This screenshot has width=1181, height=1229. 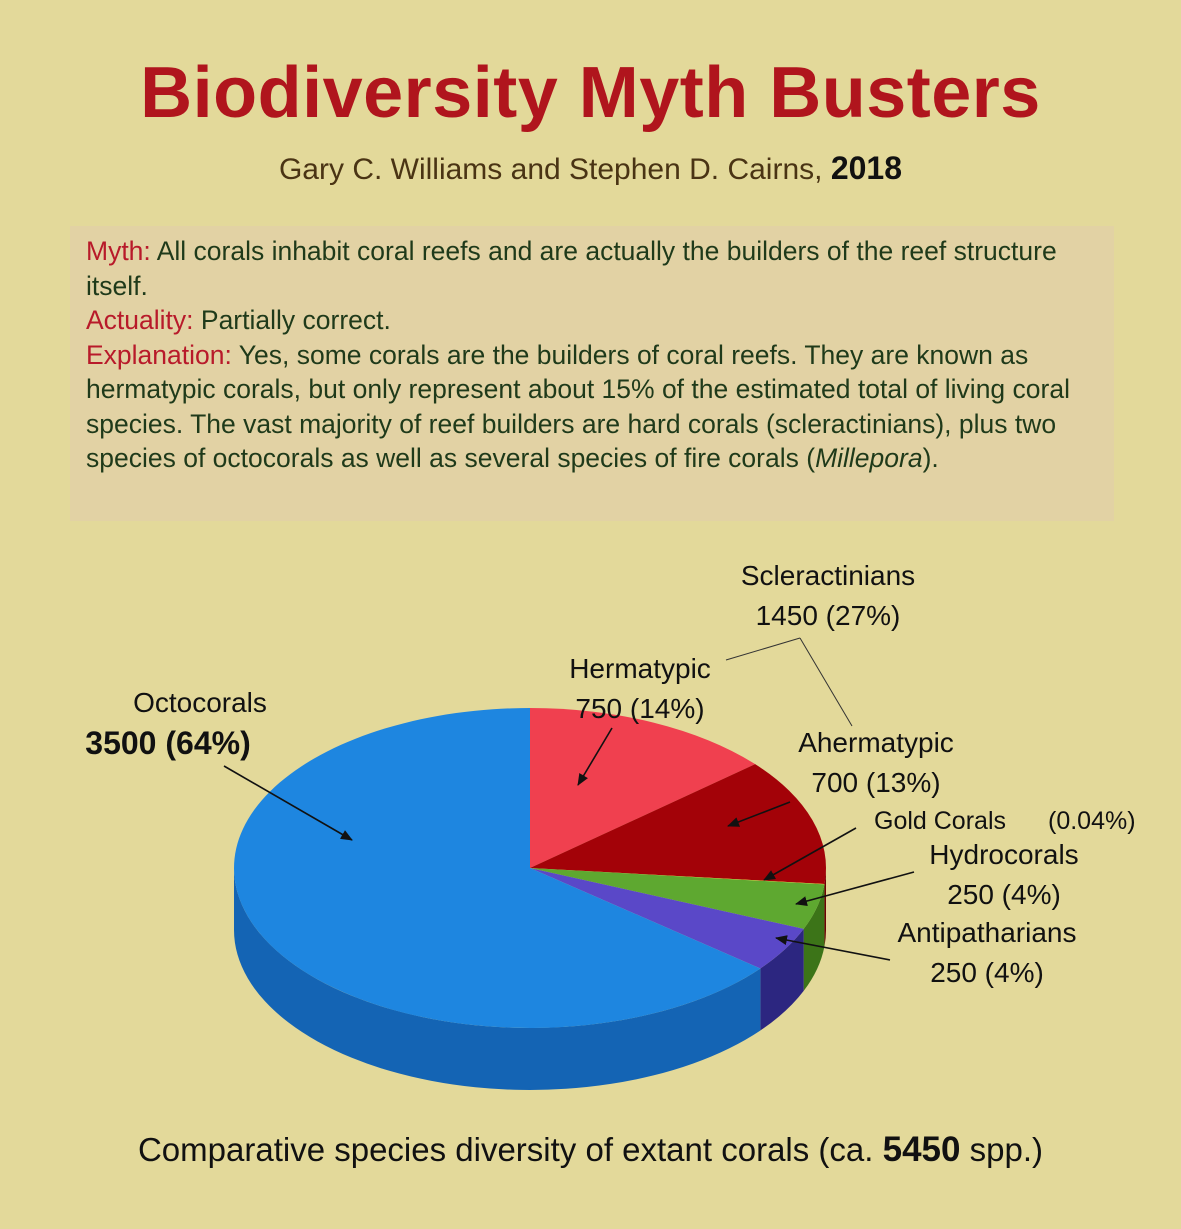 What do you see at coordinates (782, 979) in the screenshot?
I see `pie-side-antipatharians` at bounding box center [782, 979].